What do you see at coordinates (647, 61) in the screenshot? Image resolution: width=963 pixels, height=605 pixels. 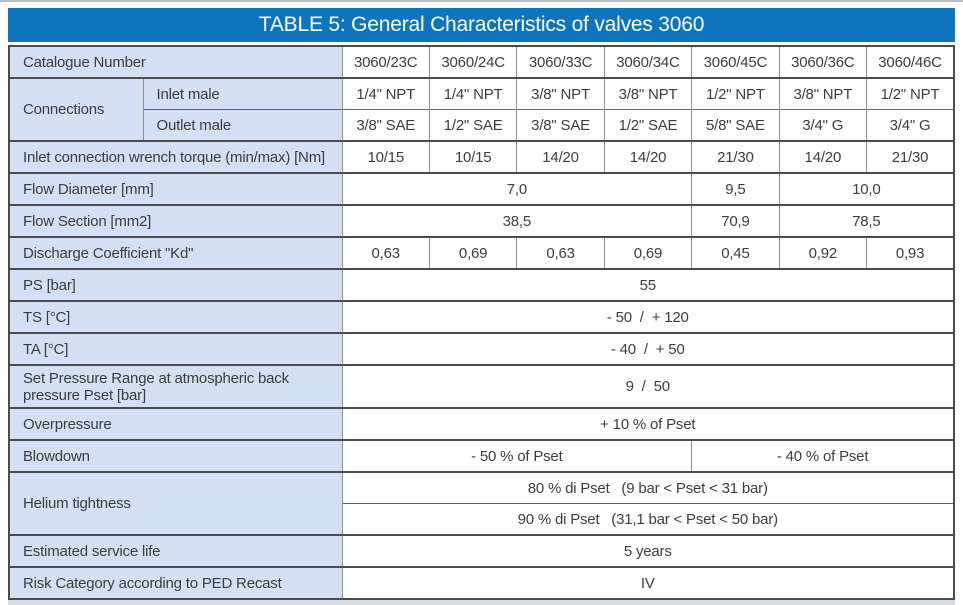 I see `catalogue-value: 3060/34C` at bounding box center [647, 61].